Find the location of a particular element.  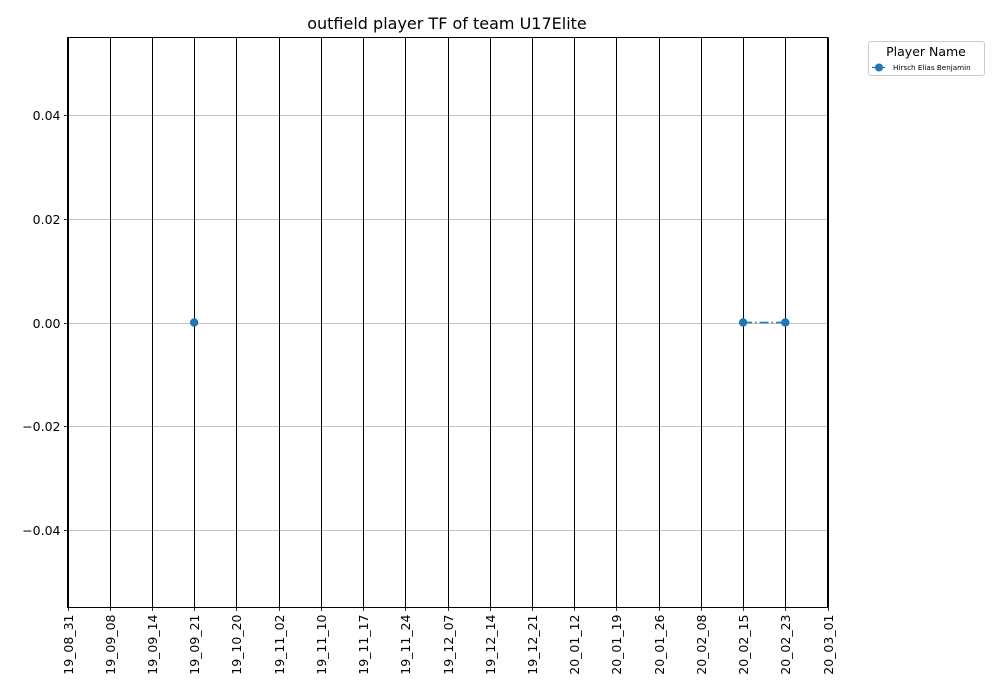

legend-box is located at coordinates (926, 58).